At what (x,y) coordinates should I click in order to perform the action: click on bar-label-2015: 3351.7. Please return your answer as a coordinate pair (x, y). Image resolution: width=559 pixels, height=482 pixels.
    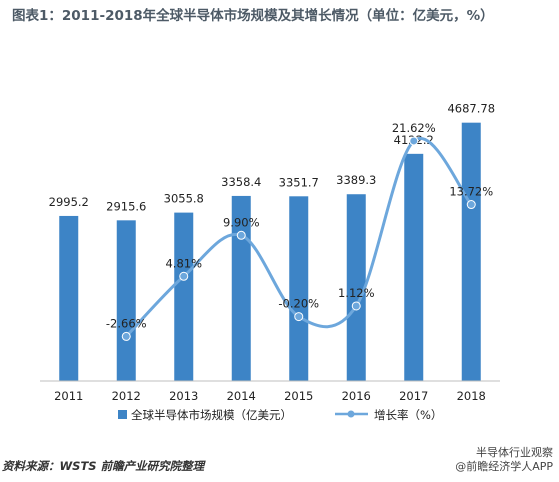
    Looking at the image, I should click on (299, 182).